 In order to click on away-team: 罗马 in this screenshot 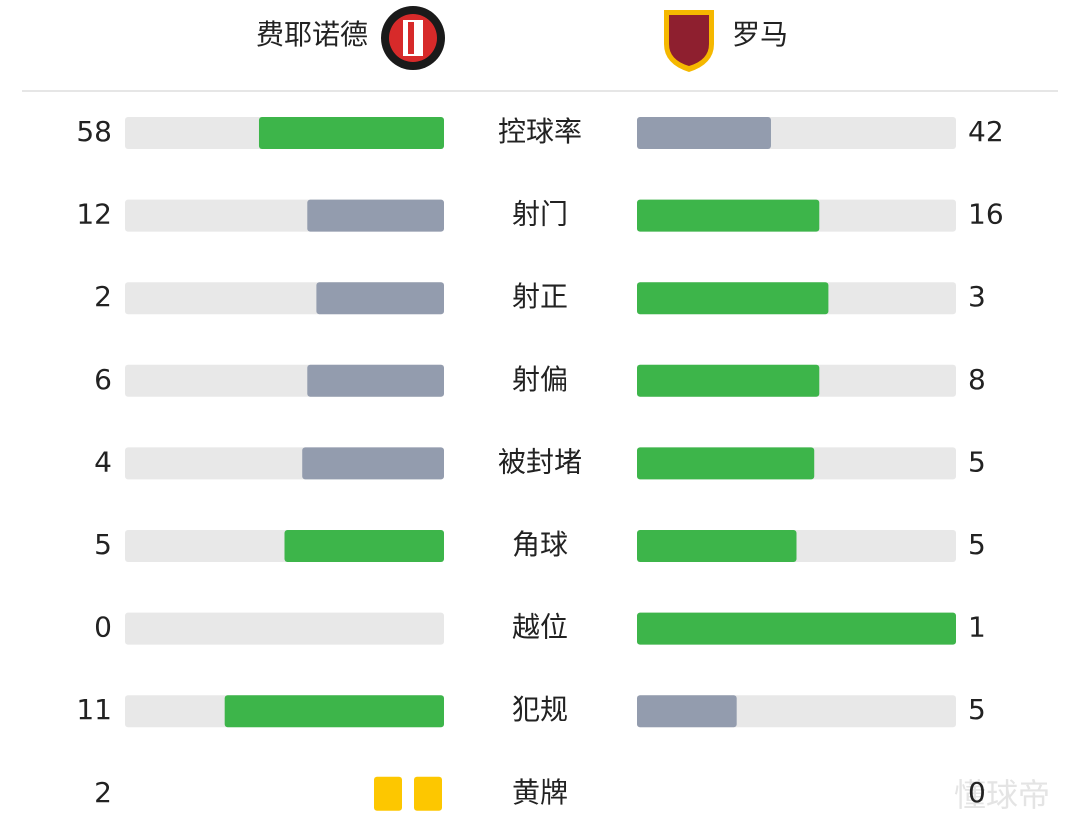, I will do `click(760, 34)`.